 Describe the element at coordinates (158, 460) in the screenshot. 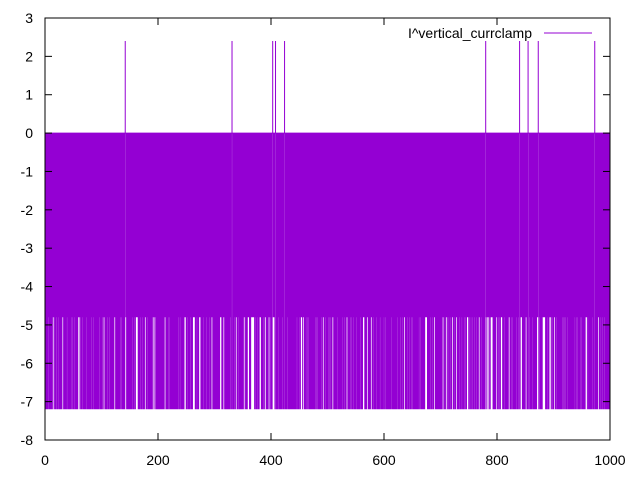

I see `x-tick-label: 200` at that location.